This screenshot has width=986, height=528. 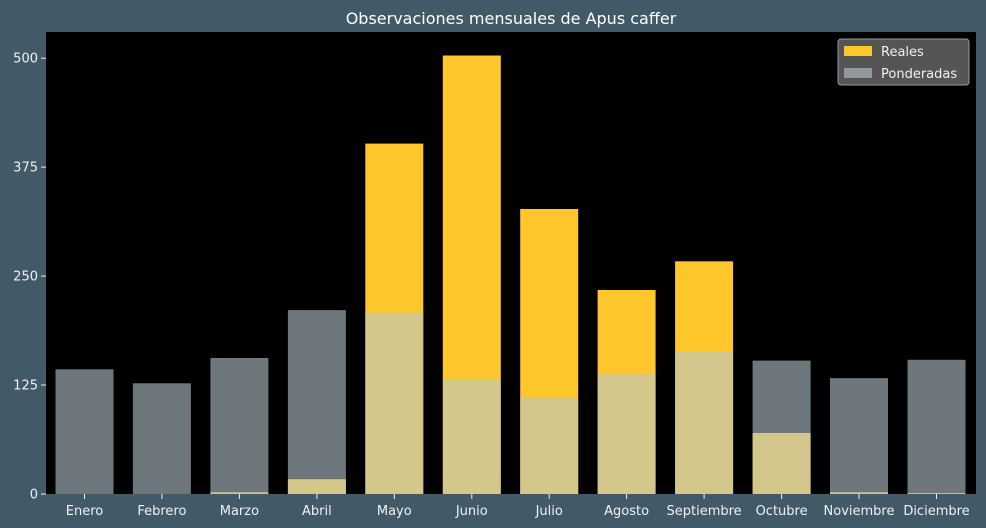 What do you see at coordinates (394, 511) in the screenshot?
I see `x-tick-label: Mayo` at bounding box center [394, 511].